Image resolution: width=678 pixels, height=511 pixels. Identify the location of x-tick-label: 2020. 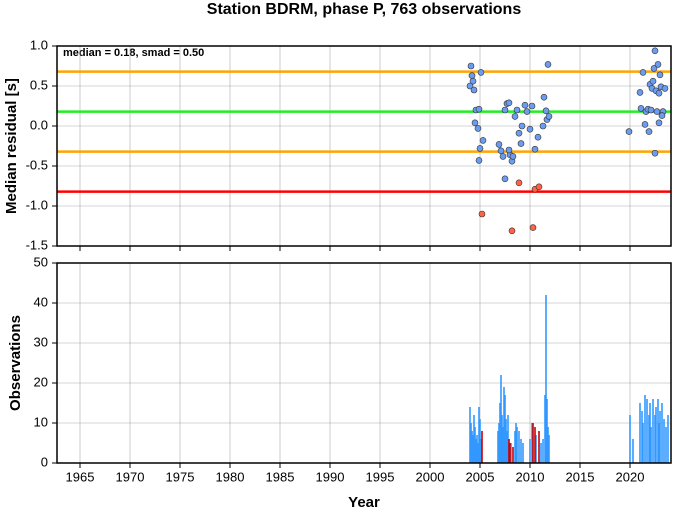
(630, 476).